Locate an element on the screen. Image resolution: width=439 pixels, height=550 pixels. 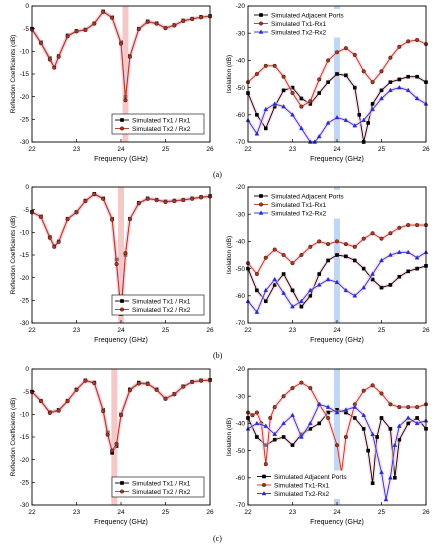
x-tick-label: 22 is located at coordinates (248, 330).